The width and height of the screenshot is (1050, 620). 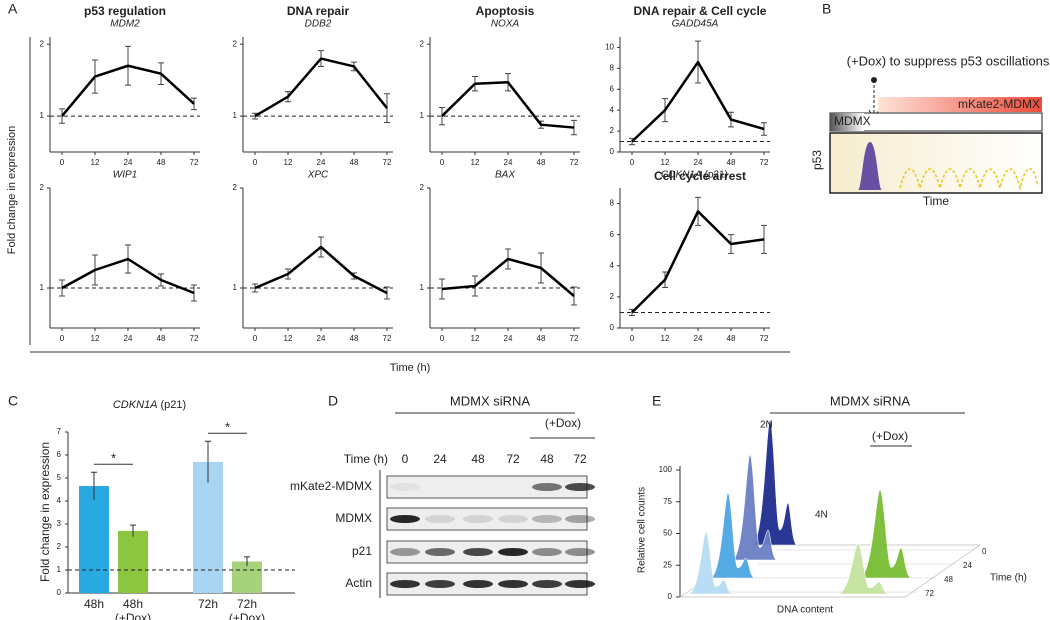 What do you see at coordinates (948, 60) in the screenshot?
I see `annotation: (+Dox) to suppress p53 oscillations` at bounding box center [948, 60].